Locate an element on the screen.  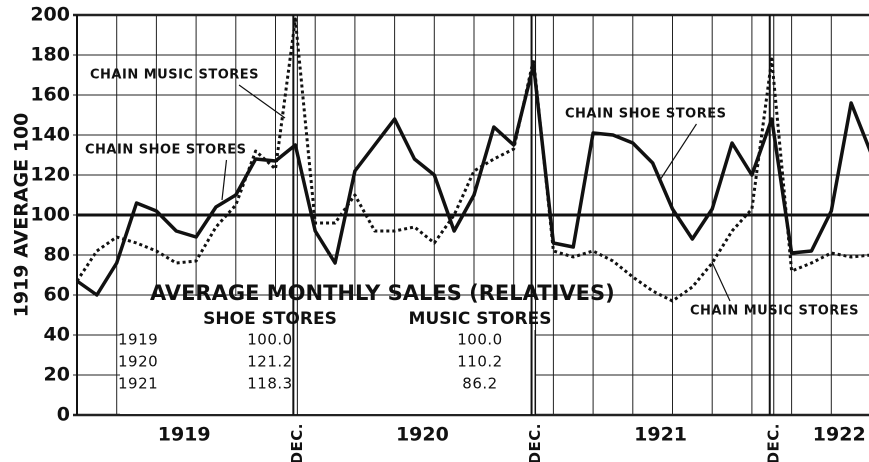
y-tick-label: 180 is located at coordinates (50, 55).